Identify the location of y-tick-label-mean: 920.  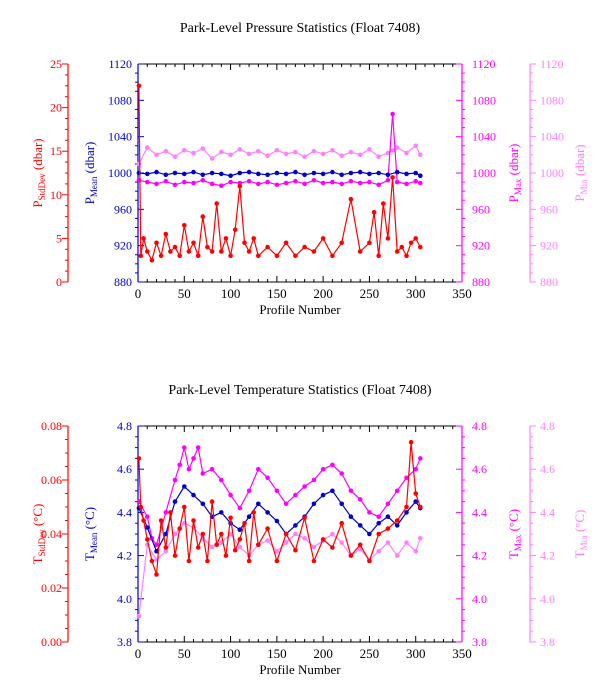
(123, 246).